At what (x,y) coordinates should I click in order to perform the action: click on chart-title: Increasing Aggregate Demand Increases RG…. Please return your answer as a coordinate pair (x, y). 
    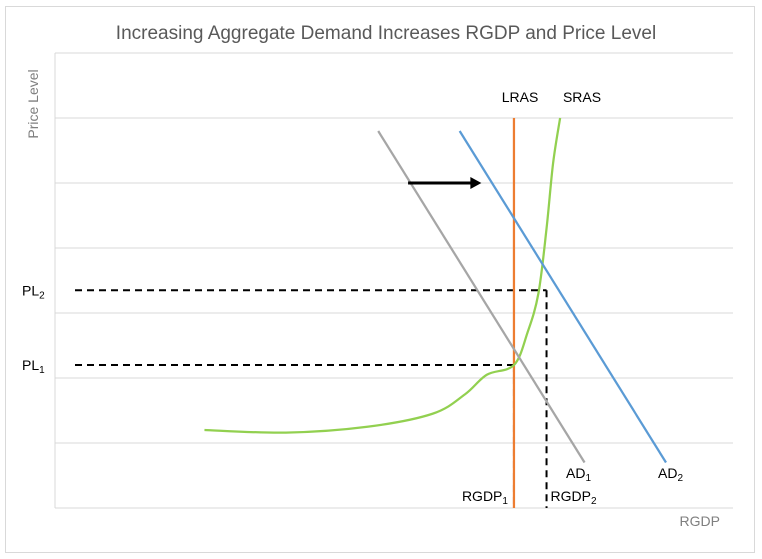
    Looking at the image, I should click on (386, 33).